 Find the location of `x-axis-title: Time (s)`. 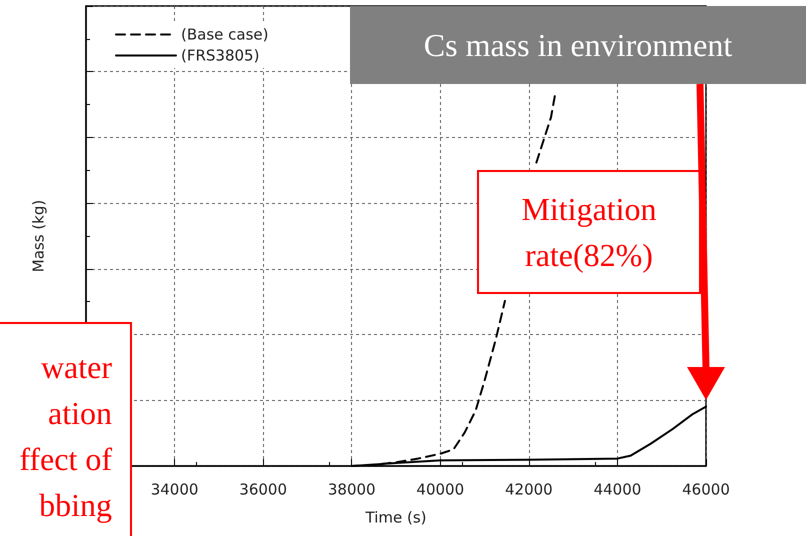

x-axis-title: Time (s) is located at coordinates (395, 517).